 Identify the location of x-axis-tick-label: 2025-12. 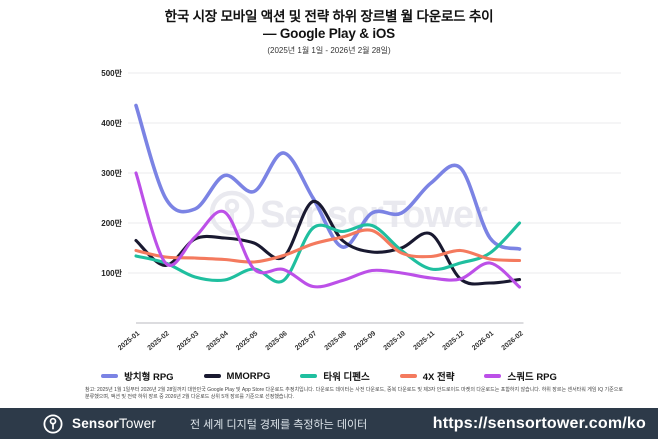
(454, 341).